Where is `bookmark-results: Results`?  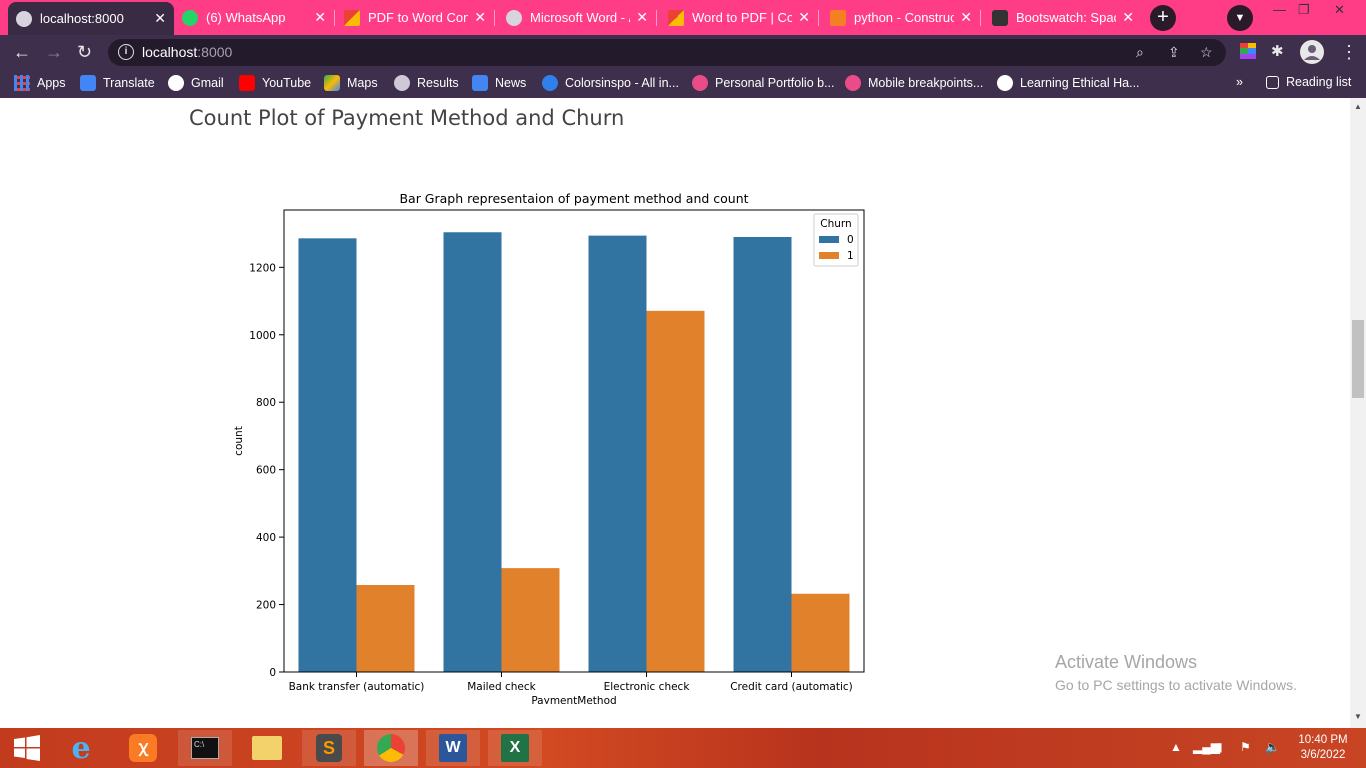
bookmark-results: Results is located at coordinates (426, 83).